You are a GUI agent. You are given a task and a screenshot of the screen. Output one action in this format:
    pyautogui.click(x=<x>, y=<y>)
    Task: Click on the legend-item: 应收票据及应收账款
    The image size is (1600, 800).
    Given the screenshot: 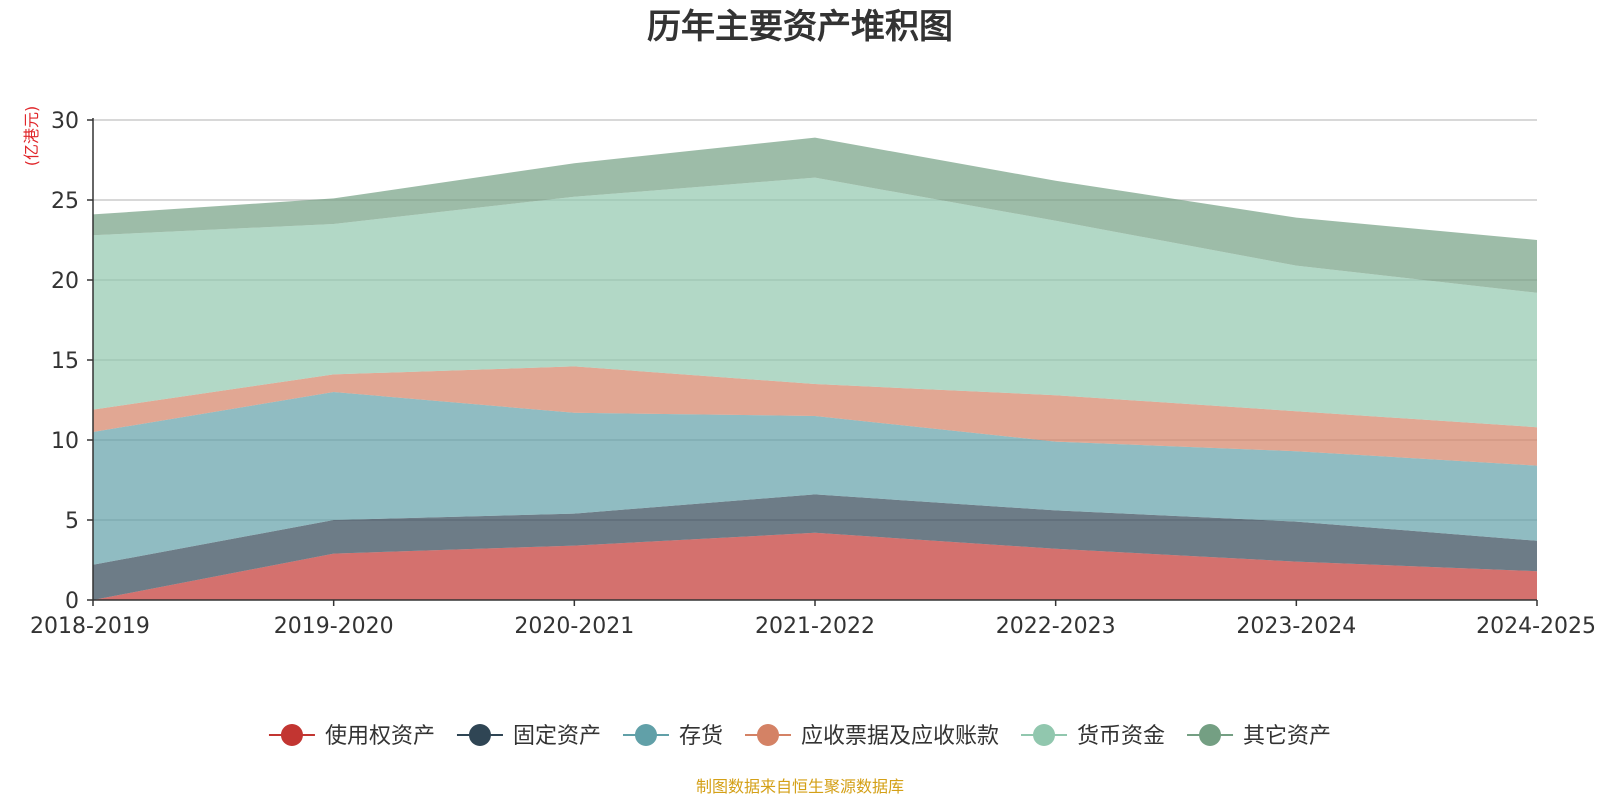 What is the action you would take?
    pyautogui.click(x=872, y=736)
    